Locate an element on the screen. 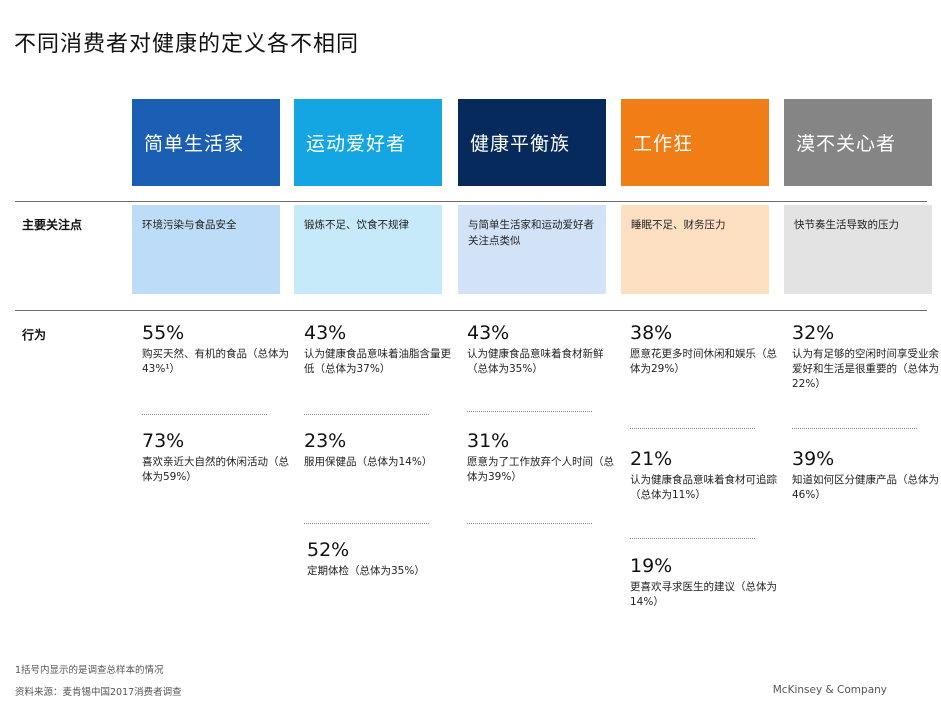  stat-block: 32% 认为有足够的空闲时间享受业余爱好和生活是很重要的（总体为22%） is located at coordinates (866, 357).